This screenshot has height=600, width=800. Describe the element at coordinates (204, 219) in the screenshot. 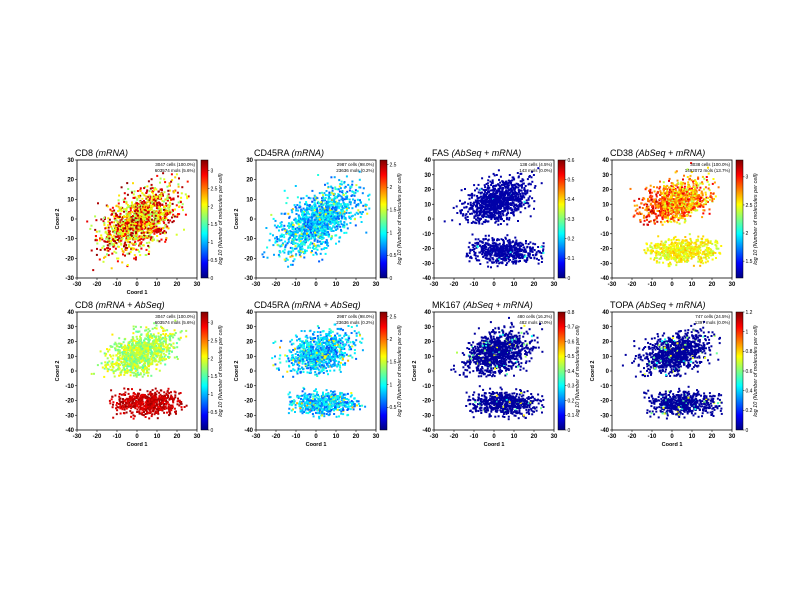

I see `colorbar` at that location.